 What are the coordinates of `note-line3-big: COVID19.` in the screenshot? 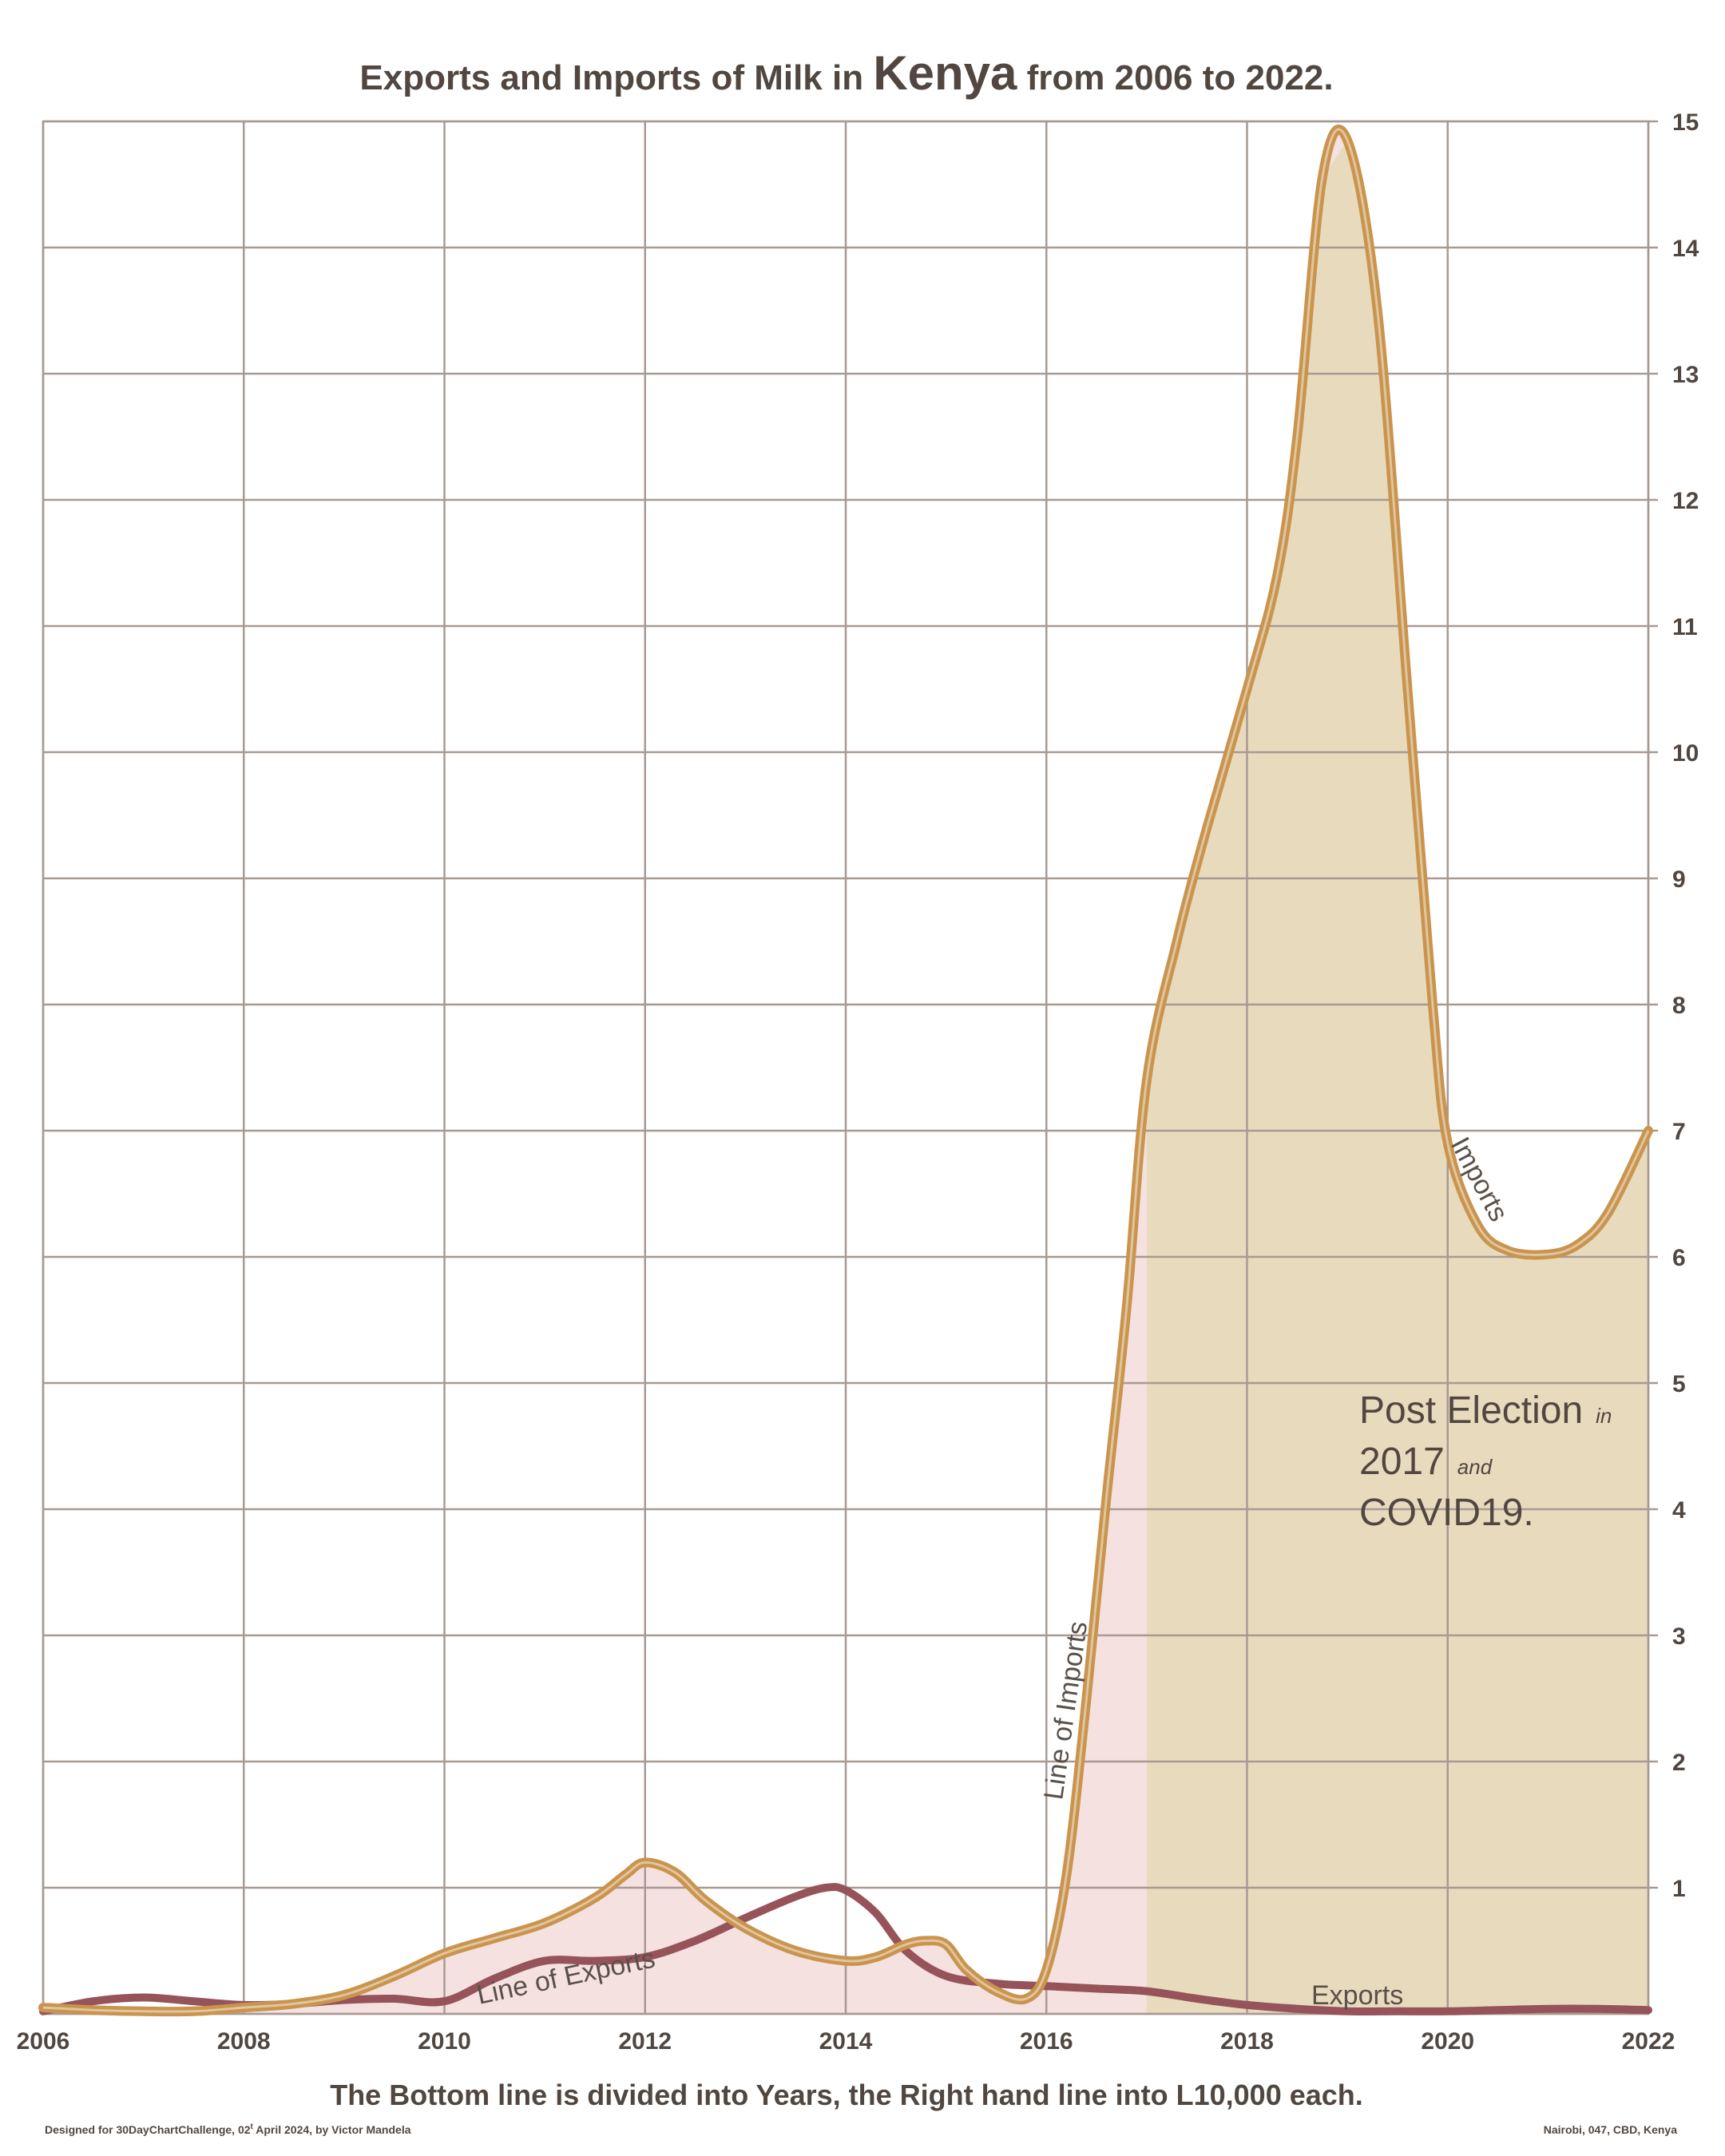 It's located at (1447, 1513).